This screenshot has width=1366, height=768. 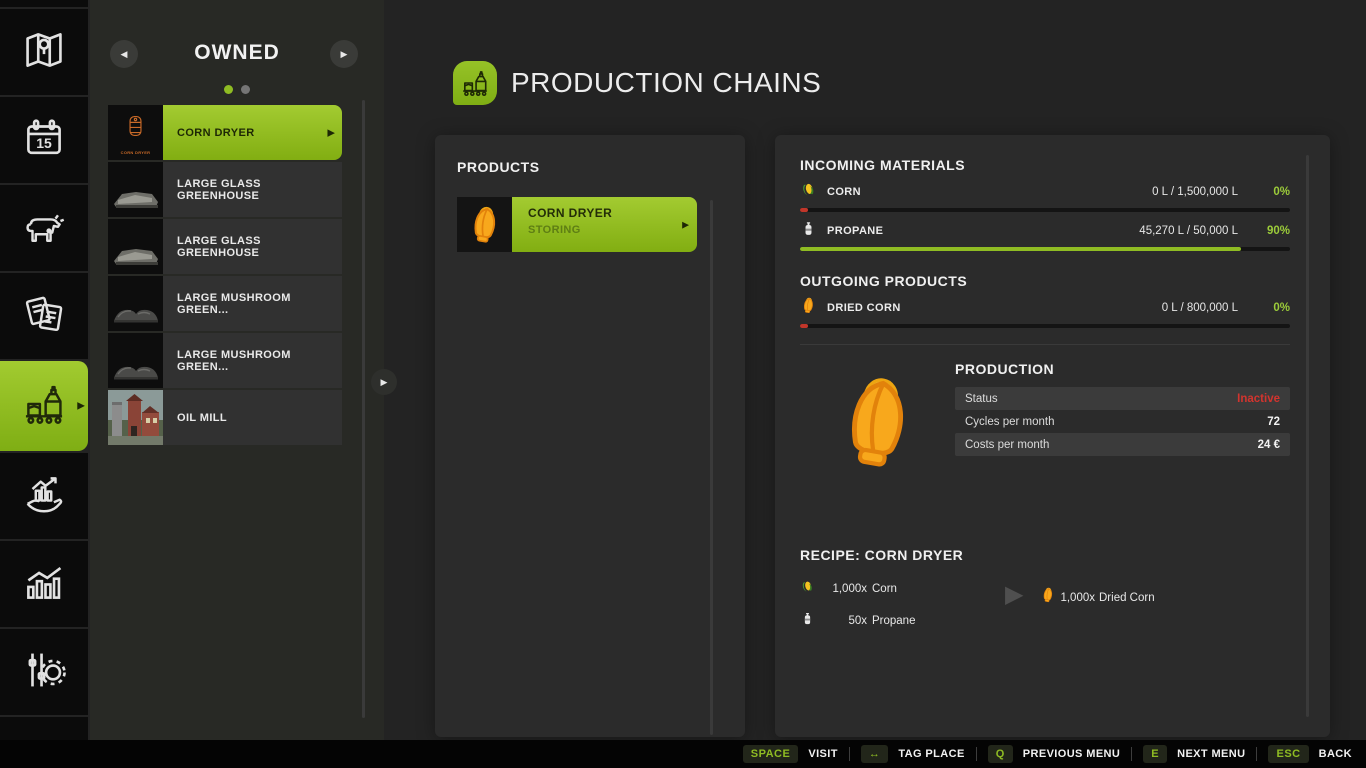 I want to click on details-scrollbar, so click(x=1307, y=436).